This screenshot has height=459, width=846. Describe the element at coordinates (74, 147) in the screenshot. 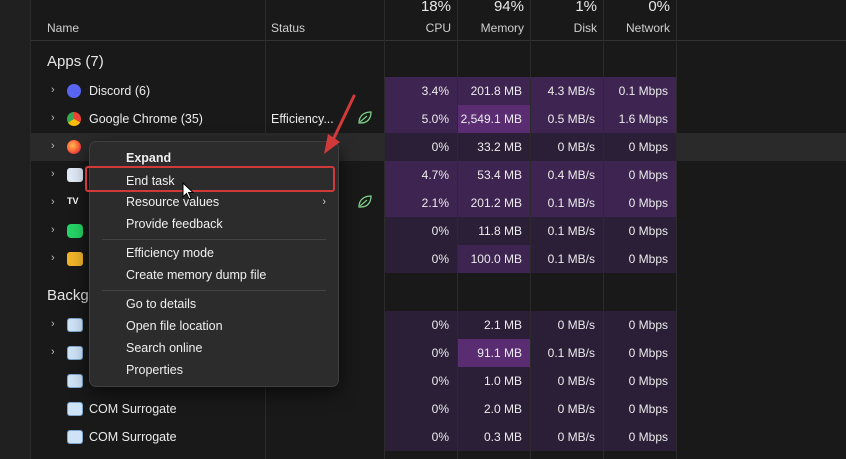

I see `firefox-icon` at that location.